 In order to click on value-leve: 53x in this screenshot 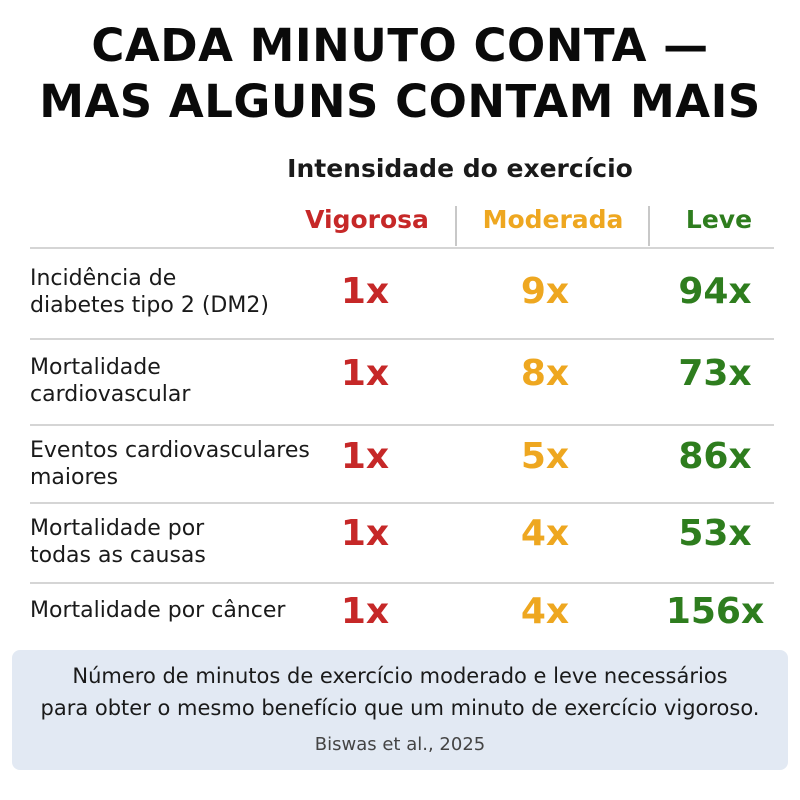, I will do `click(715, 533)`.